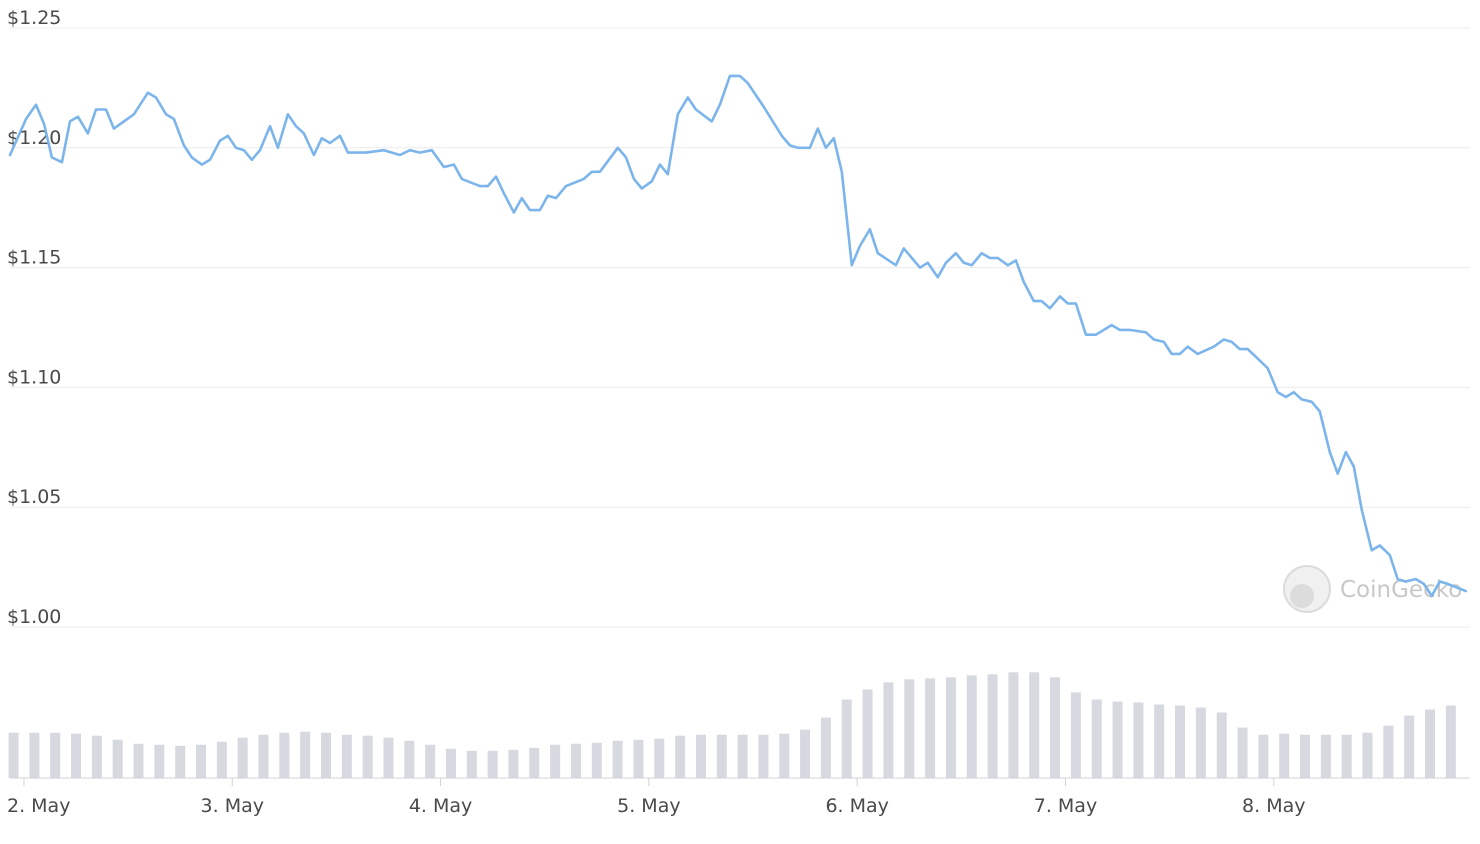  Describe the element at coordinates (34, 18) in the screenshot. I see `y-tick-label: $1.25` at that location.